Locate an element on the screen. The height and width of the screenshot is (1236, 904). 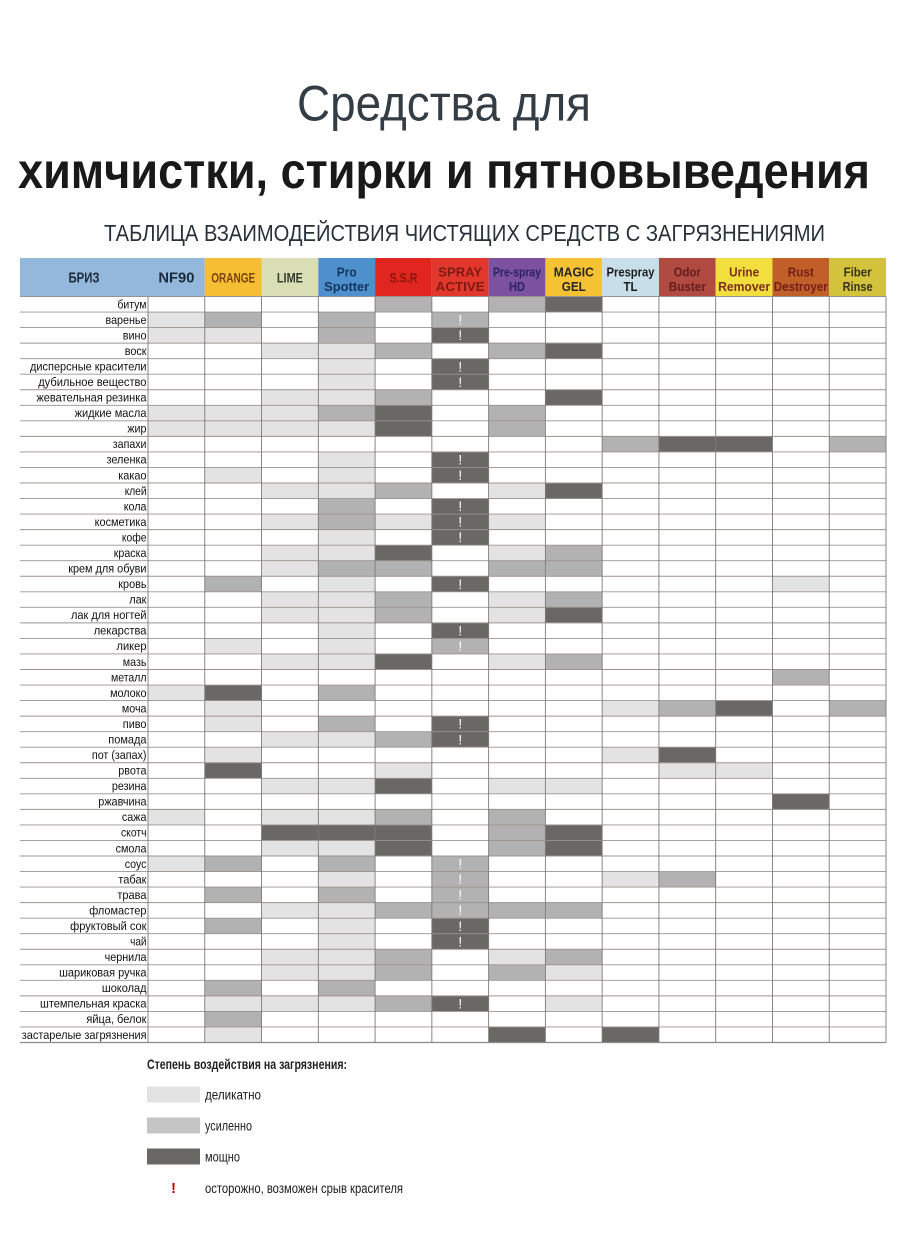
svg-text: сажа is located at coordinates (134, 817).